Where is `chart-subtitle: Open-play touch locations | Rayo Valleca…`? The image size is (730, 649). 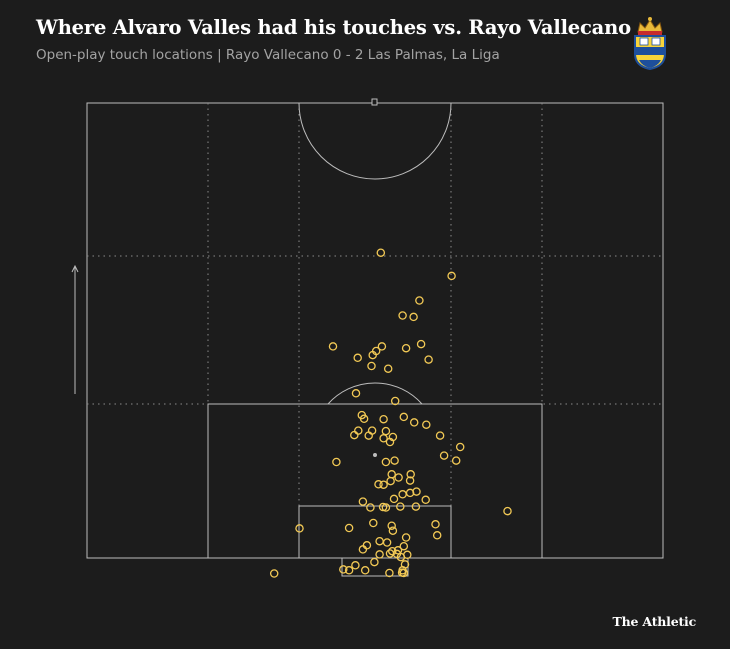 chart-subtitle: Open-play touch locations | Rayo Valleca… is located at coordinates (268, 55).